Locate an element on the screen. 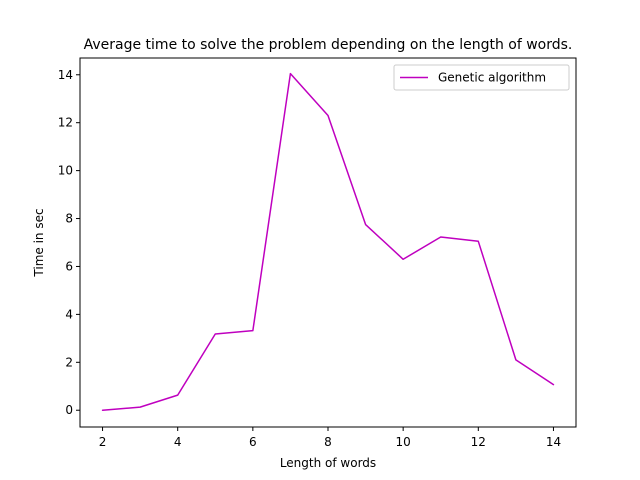 This screenshot has height=480, width=640. y-axis-label: Time in sec is located at coordinates (39, 242).